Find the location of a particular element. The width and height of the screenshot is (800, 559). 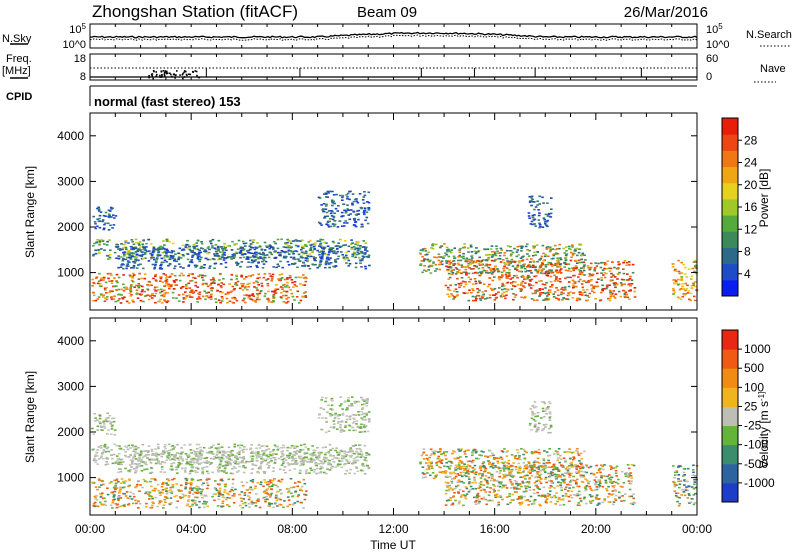

power-colorbar-tick-label: 8 is located at coordinates (747, 252).